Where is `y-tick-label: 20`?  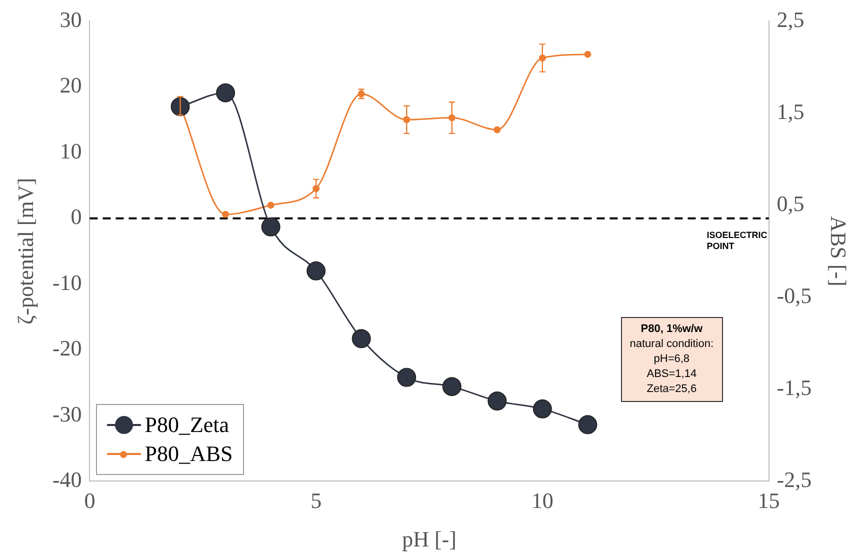 y-tick-label: 20 is located at coordinates (71, 85).